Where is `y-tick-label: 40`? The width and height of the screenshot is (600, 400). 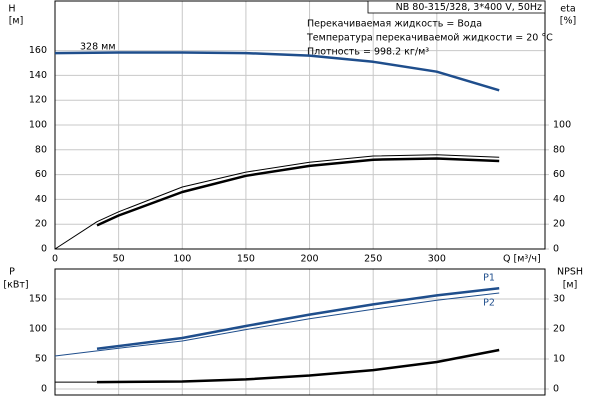
y-tick-label: 40 is located at coordinates (41, 199).